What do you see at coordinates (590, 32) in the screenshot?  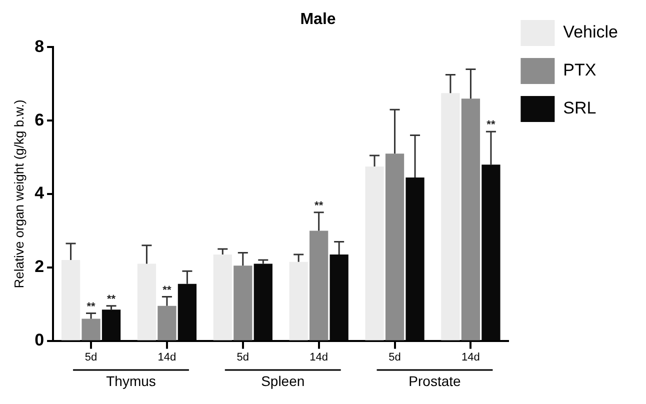 I see `legend-label: Vehicle` at bounding box center [590, 32].